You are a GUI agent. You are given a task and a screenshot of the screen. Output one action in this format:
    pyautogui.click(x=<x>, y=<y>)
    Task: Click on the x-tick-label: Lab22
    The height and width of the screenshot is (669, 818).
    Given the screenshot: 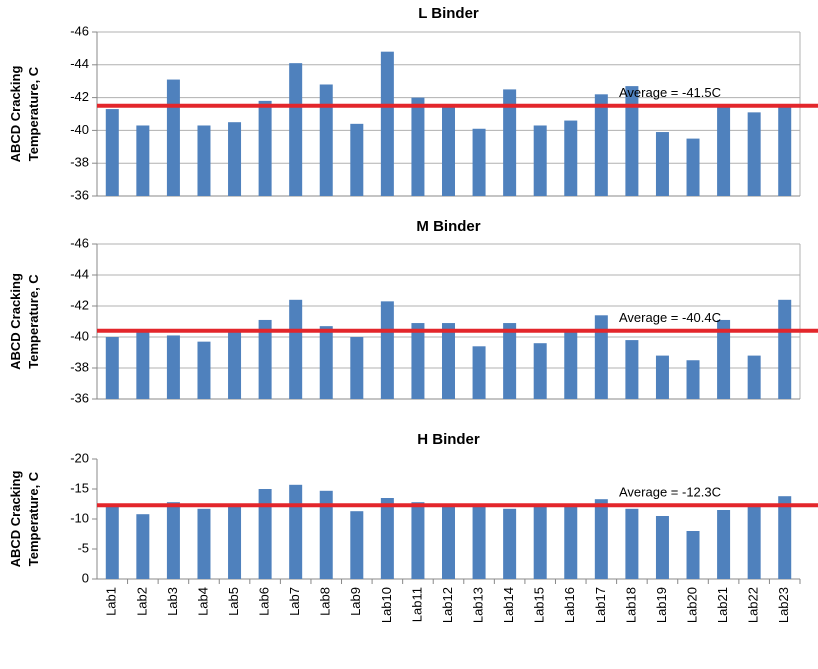 What is the action you would take?
    pyautogui.click(x=753, y=605)
    